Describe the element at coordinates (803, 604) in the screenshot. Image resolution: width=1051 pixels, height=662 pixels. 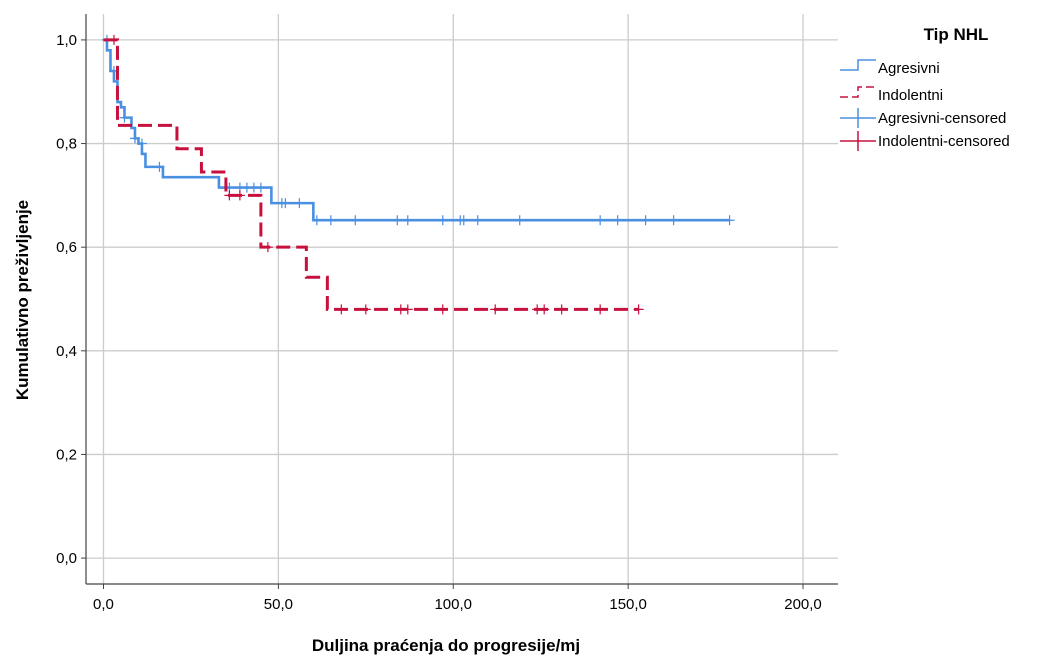
I see `x-tick-label: 200,0` at that location.